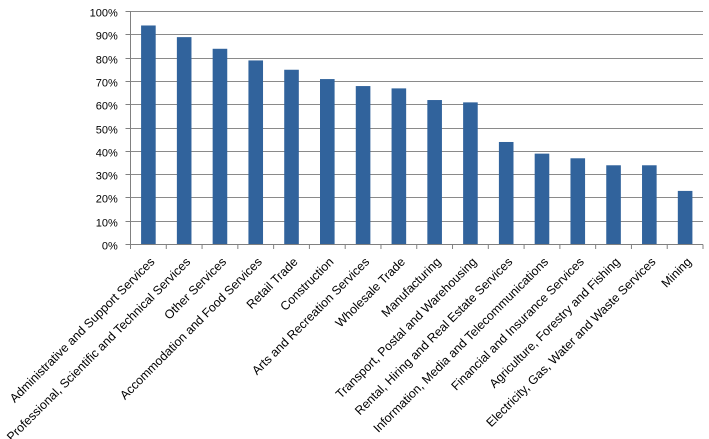  I want to click on svg-text: 20%, so click(107, 199).